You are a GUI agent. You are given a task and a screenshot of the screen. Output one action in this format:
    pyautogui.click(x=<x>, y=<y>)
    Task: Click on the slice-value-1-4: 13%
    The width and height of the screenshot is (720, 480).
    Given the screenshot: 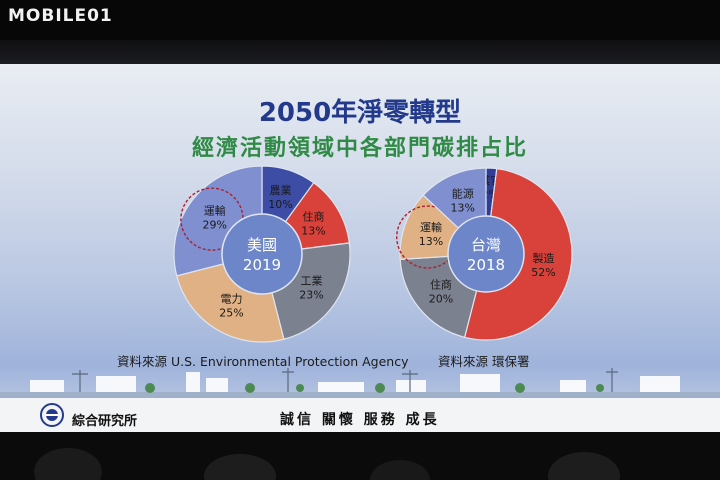 What is the action you would take?
    pyautogui.click(x=463, y=207)
    